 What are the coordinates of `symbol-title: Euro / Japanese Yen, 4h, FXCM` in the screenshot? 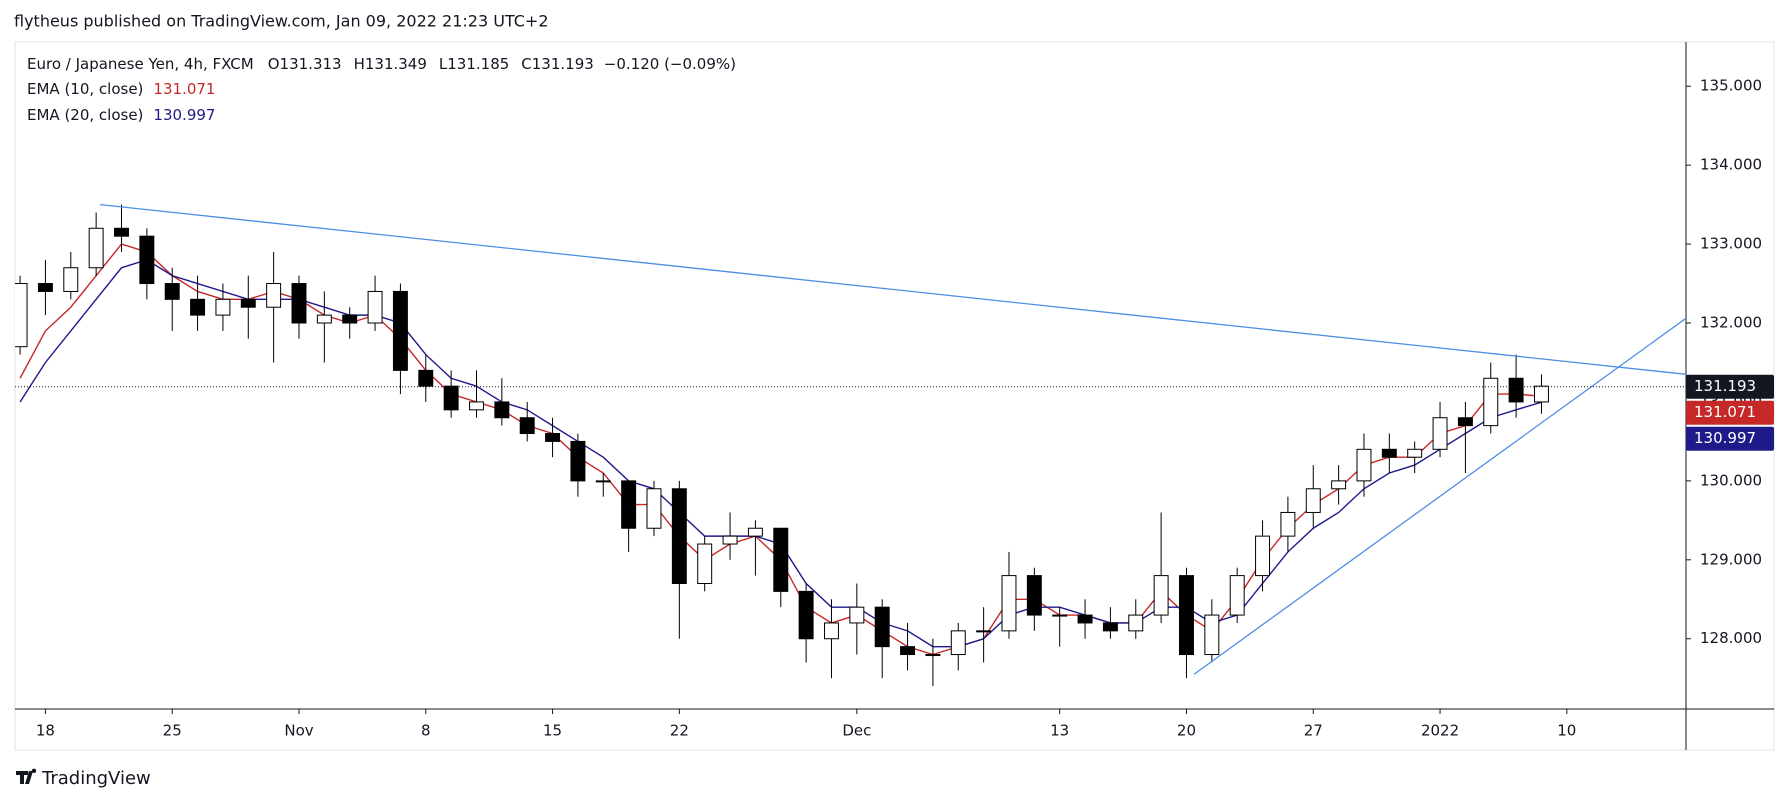 It's located at (140, 64).